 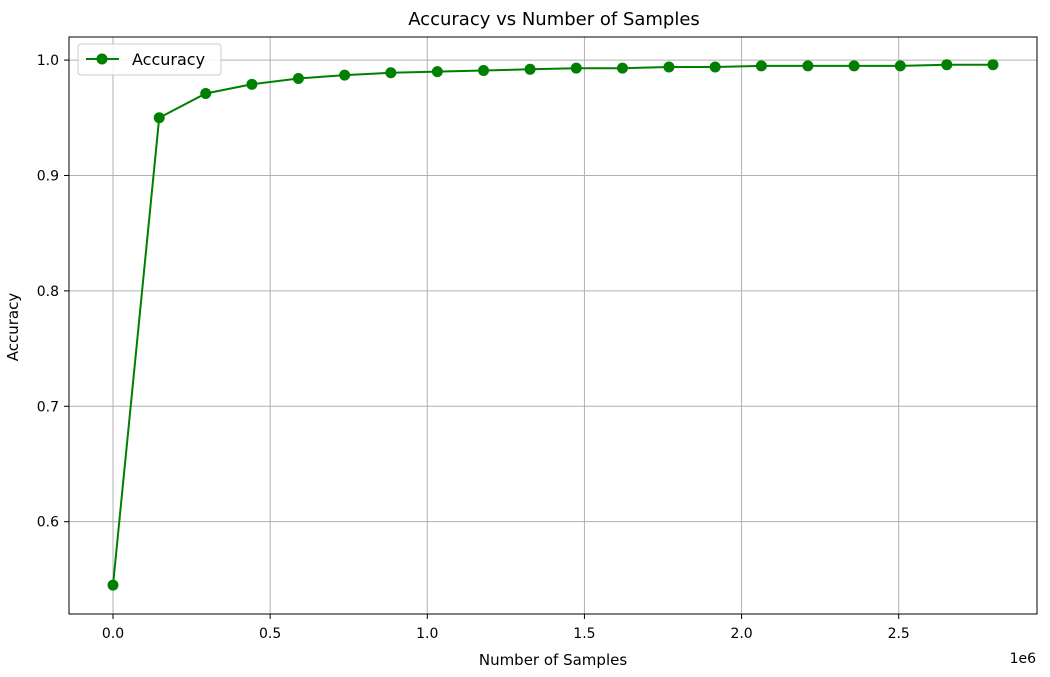 I want to click on x-axis-label: Number of Samples, so click(x=553, y=660).